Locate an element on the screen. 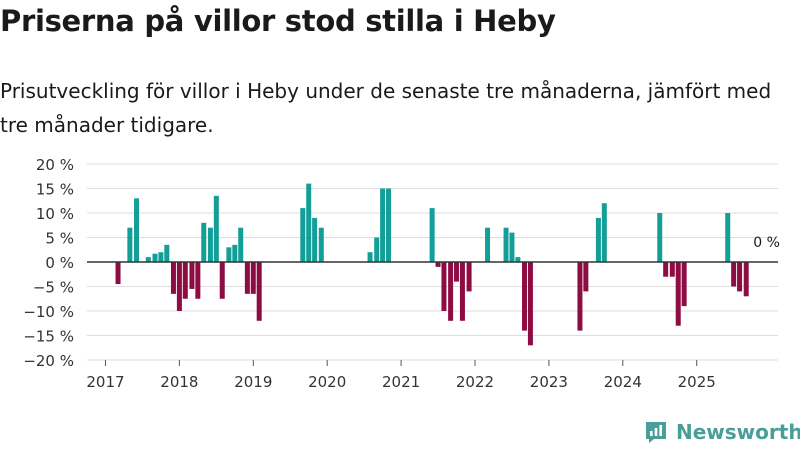 Image resolution: width=800 pixels, height=450 pixels. y-tick-label: 20 % is located at coordinates (55, 165).